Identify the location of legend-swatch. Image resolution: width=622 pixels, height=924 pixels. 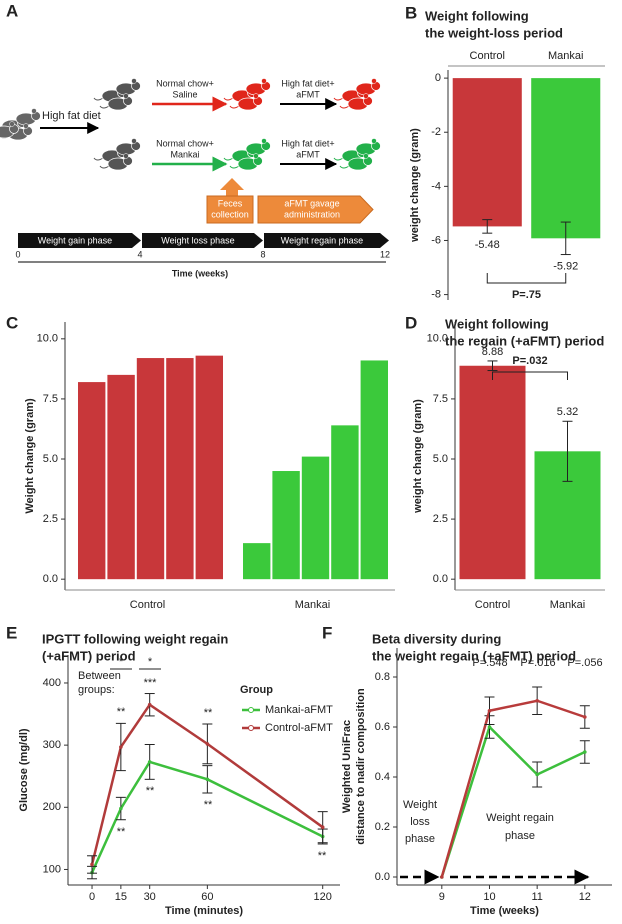
(251, 710).